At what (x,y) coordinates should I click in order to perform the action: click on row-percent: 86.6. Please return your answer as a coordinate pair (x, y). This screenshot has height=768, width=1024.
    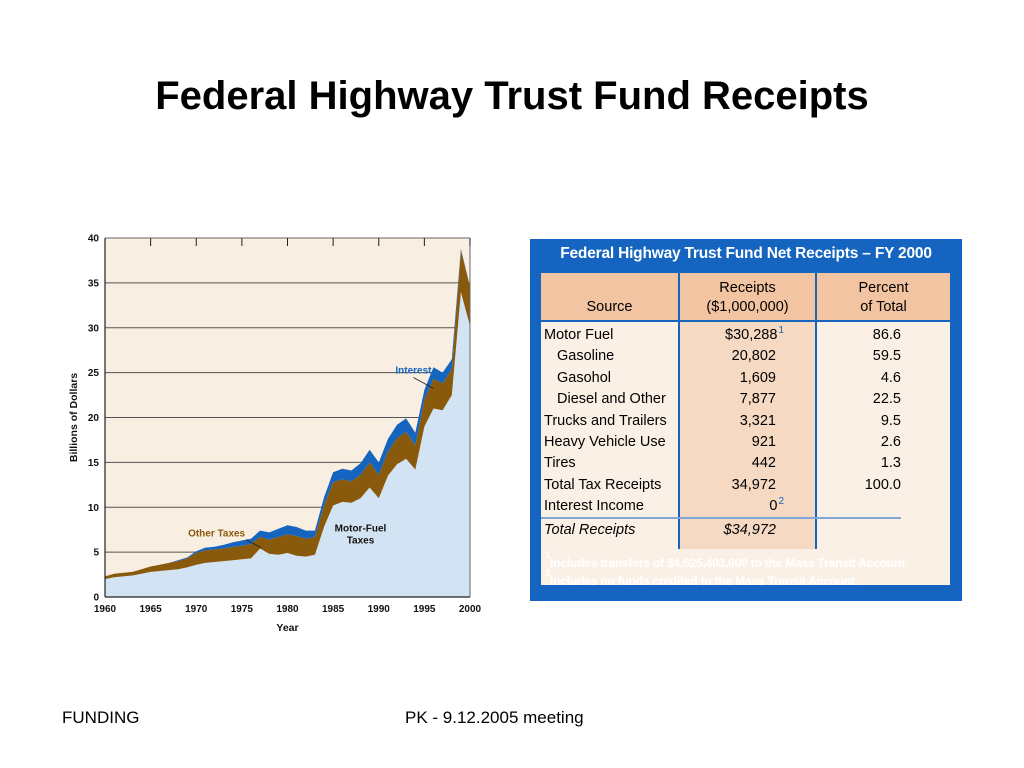
    Looking at the image, I should click on (886, 335).